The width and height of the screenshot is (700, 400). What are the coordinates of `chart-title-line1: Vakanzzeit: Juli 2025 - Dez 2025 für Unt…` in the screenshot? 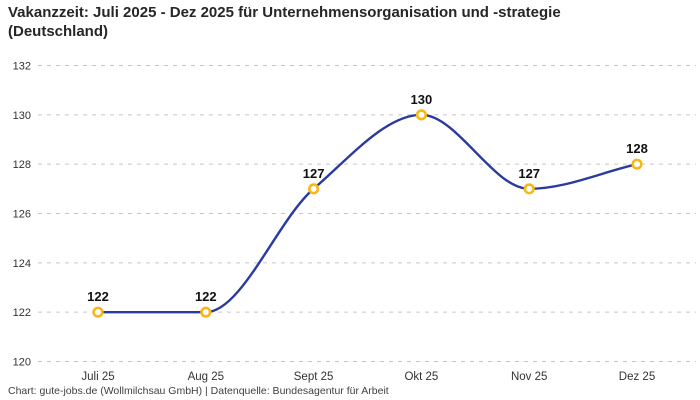 It's located at (284, 12).